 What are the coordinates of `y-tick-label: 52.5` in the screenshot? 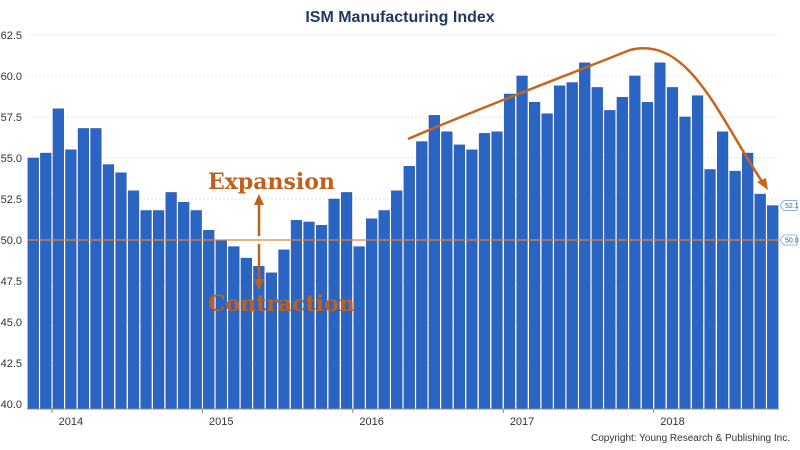 It's located at (11, 200).